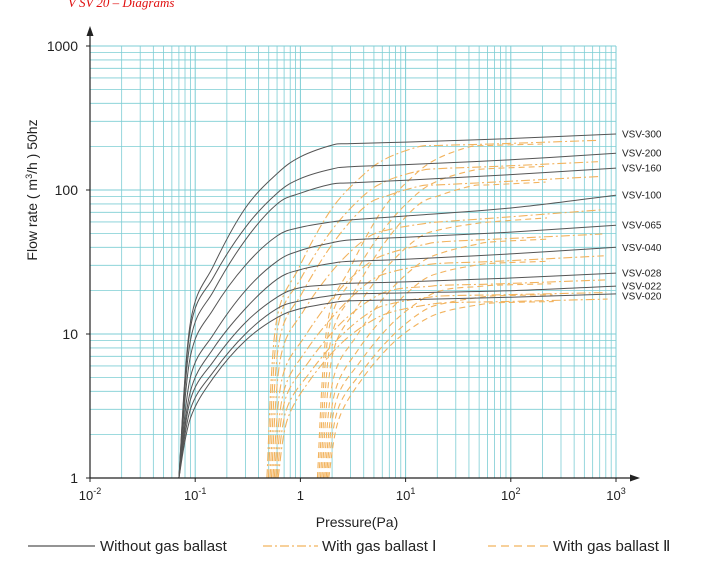 Image resolution: width=702 pixels, height=562 pixels. I want to click on x-tick-label: 10¹, so click(405, 494).